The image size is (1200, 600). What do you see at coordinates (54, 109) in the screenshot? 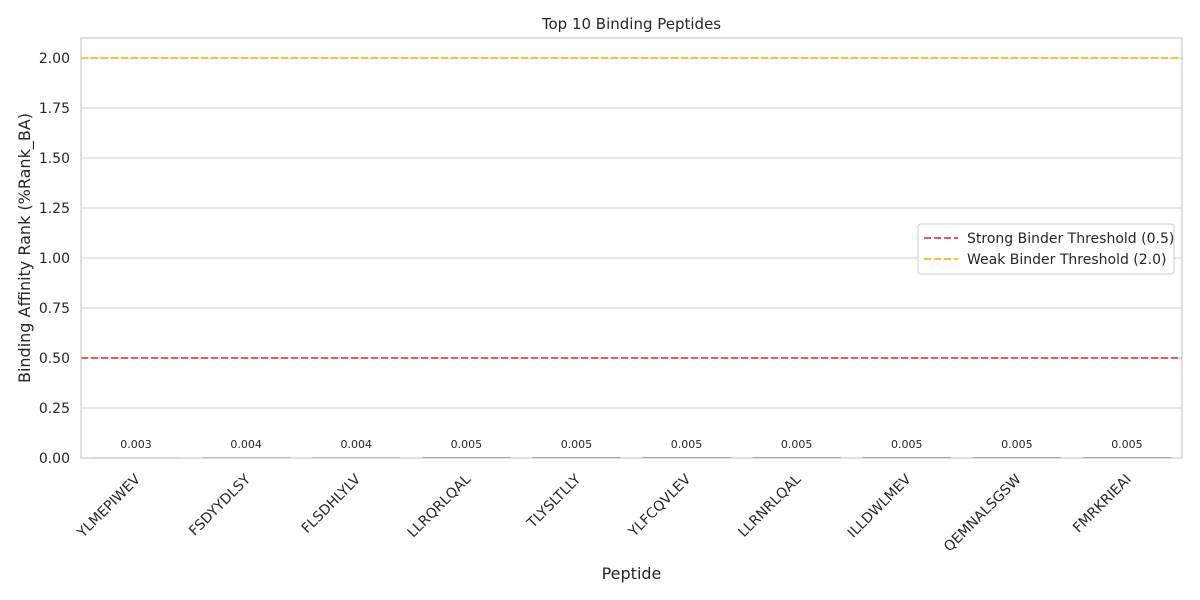
I see `y-tick-label: 1.75` at bounding box center [54, 109].